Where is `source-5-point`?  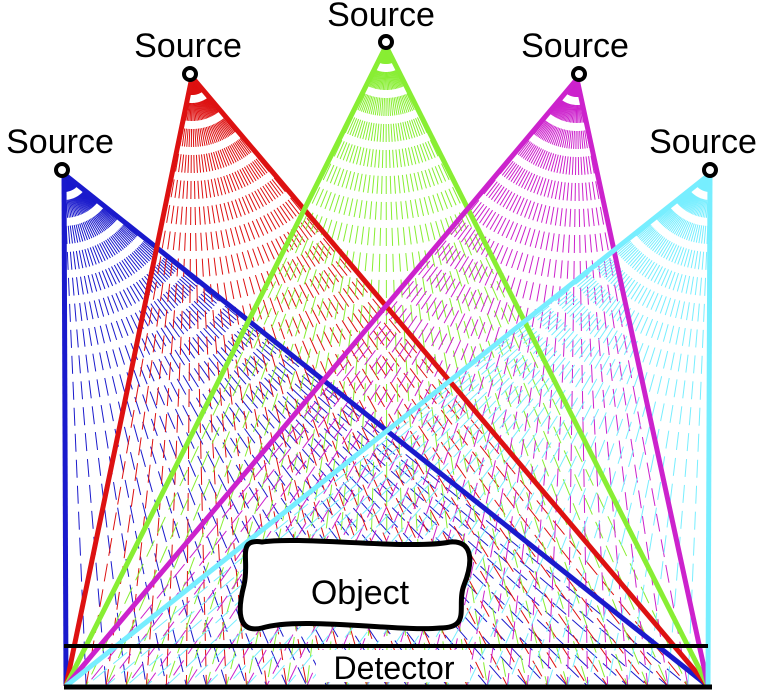 source-5-point is located at coordinates (710, 170).